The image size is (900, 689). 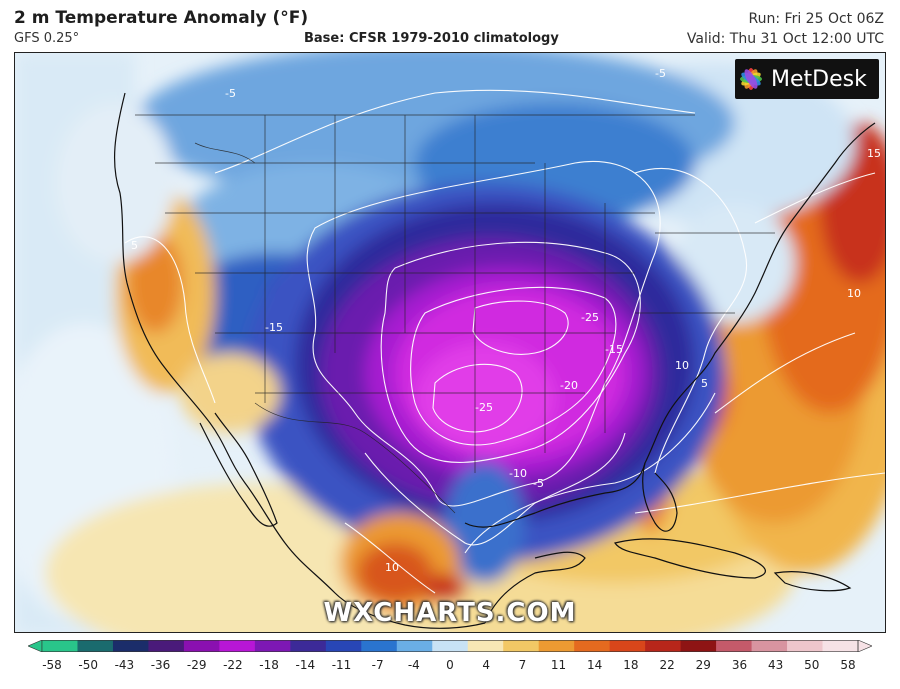 What do you see at coordinates (341, 665) in the screenshot?
I see `colorbar-tick-label: -11` at bounding box center [341, 665].